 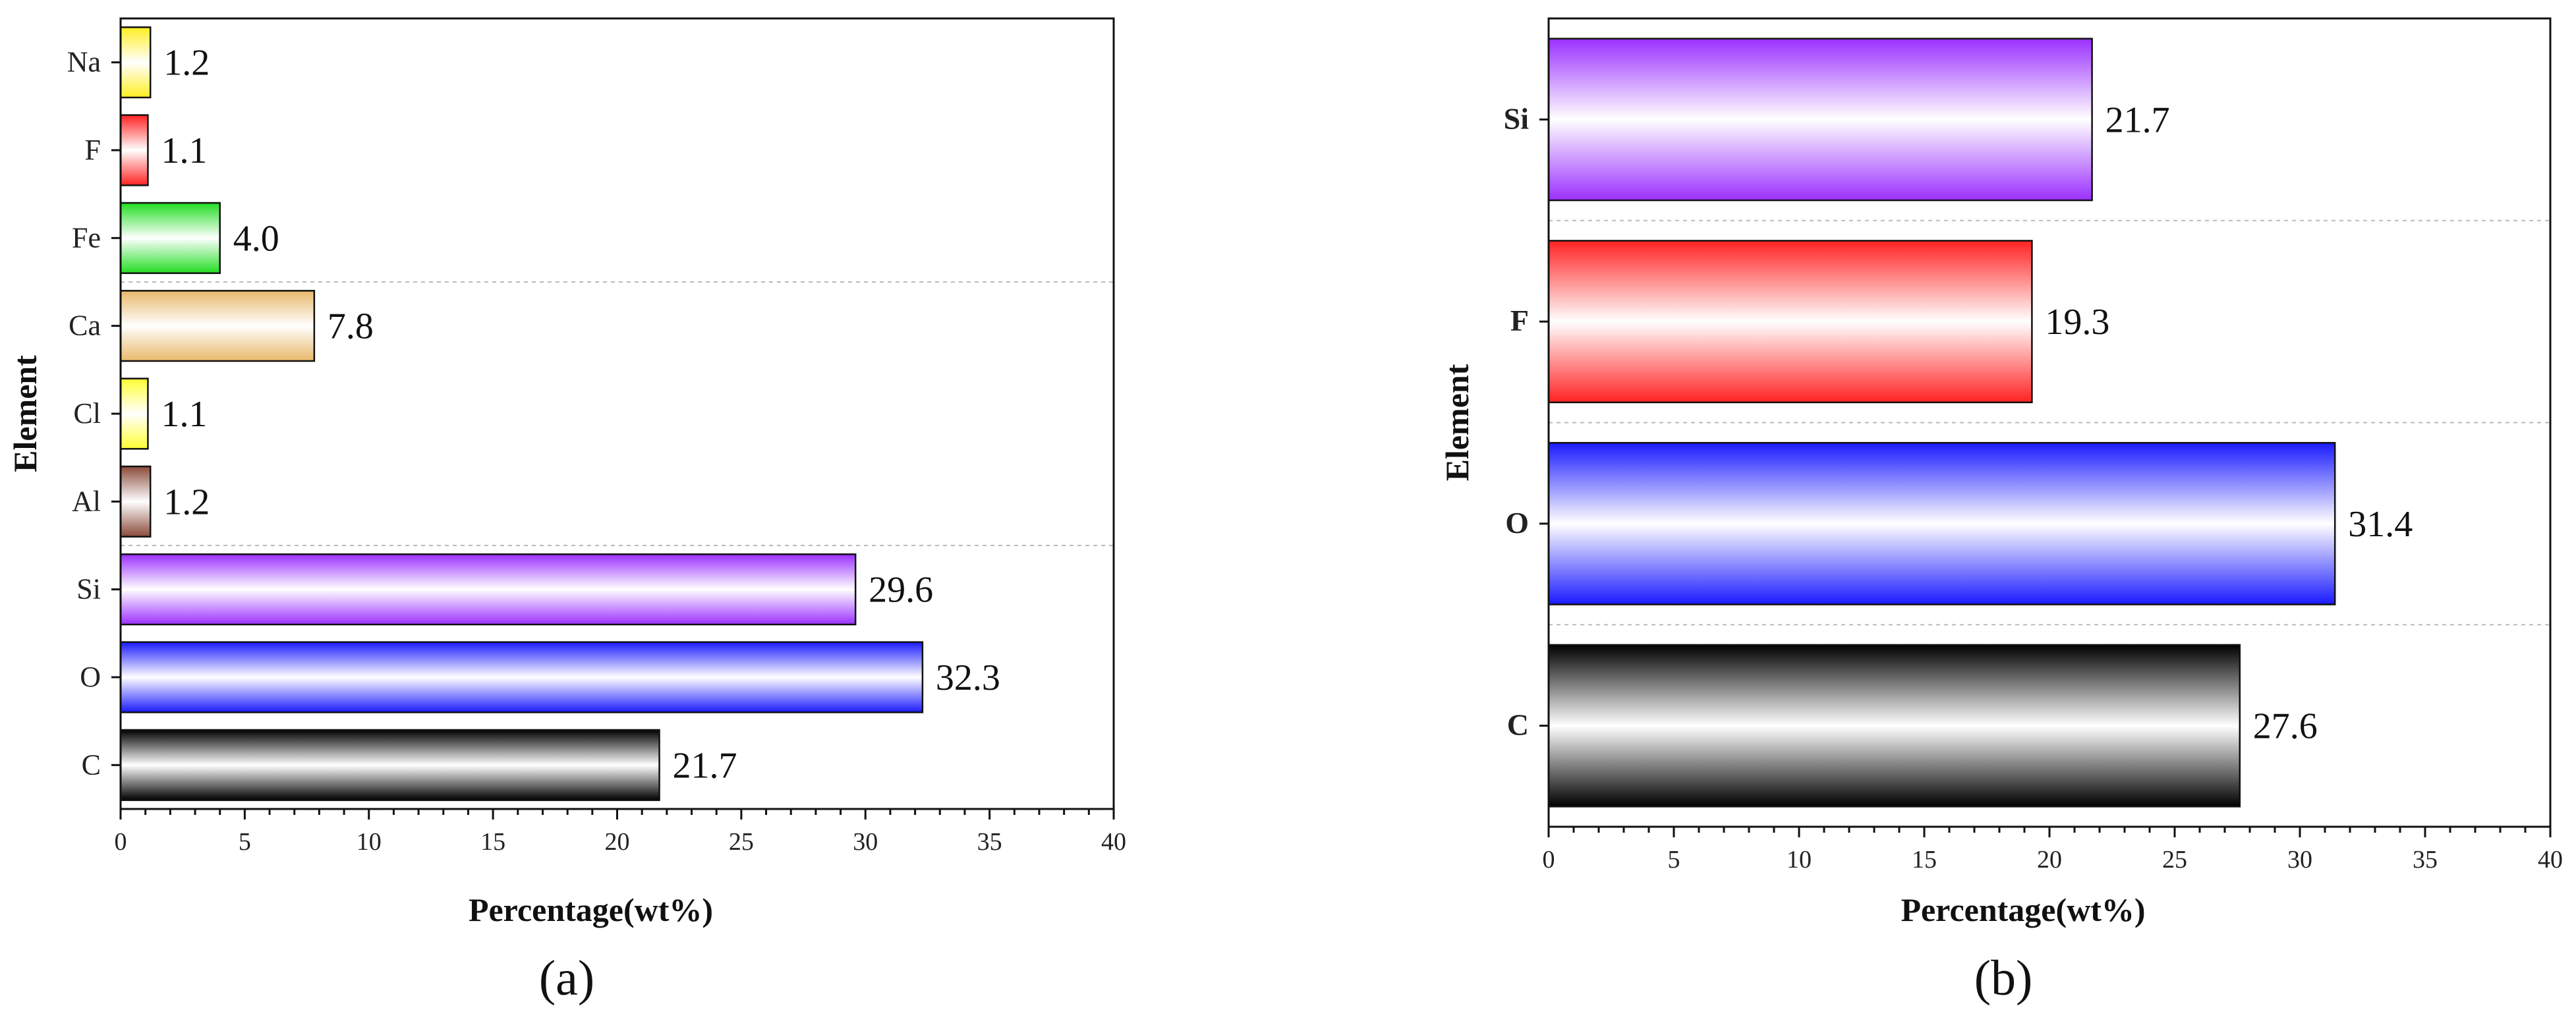 What do you see at coordinates (567, 978) in the screenshot?
I see `panel-caption: (a)` at bounding box center [567, 978].